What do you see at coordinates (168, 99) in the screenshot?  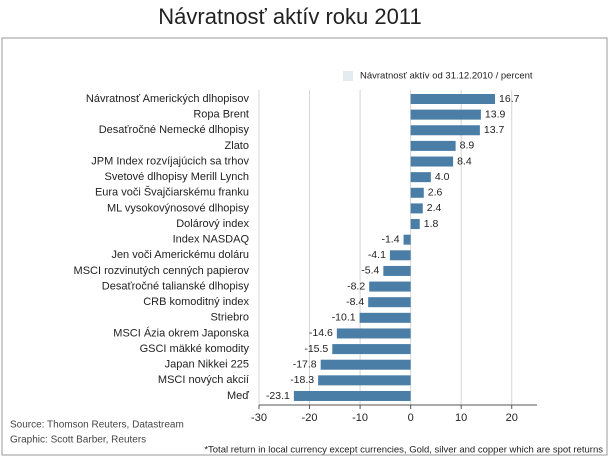 I see `category-label: Návratnosť Amerických dlhopisov` at bounding box center [168, 99].